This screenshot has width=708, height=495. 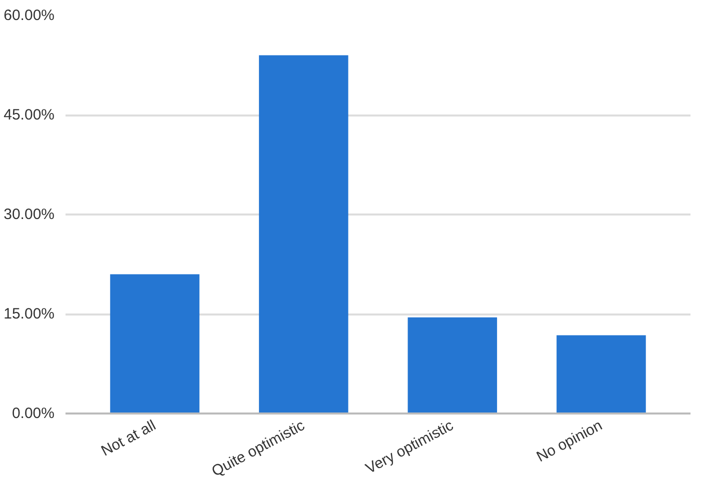 I want to click on y-tick-label: 60.00%, so click(x=29, y=15).